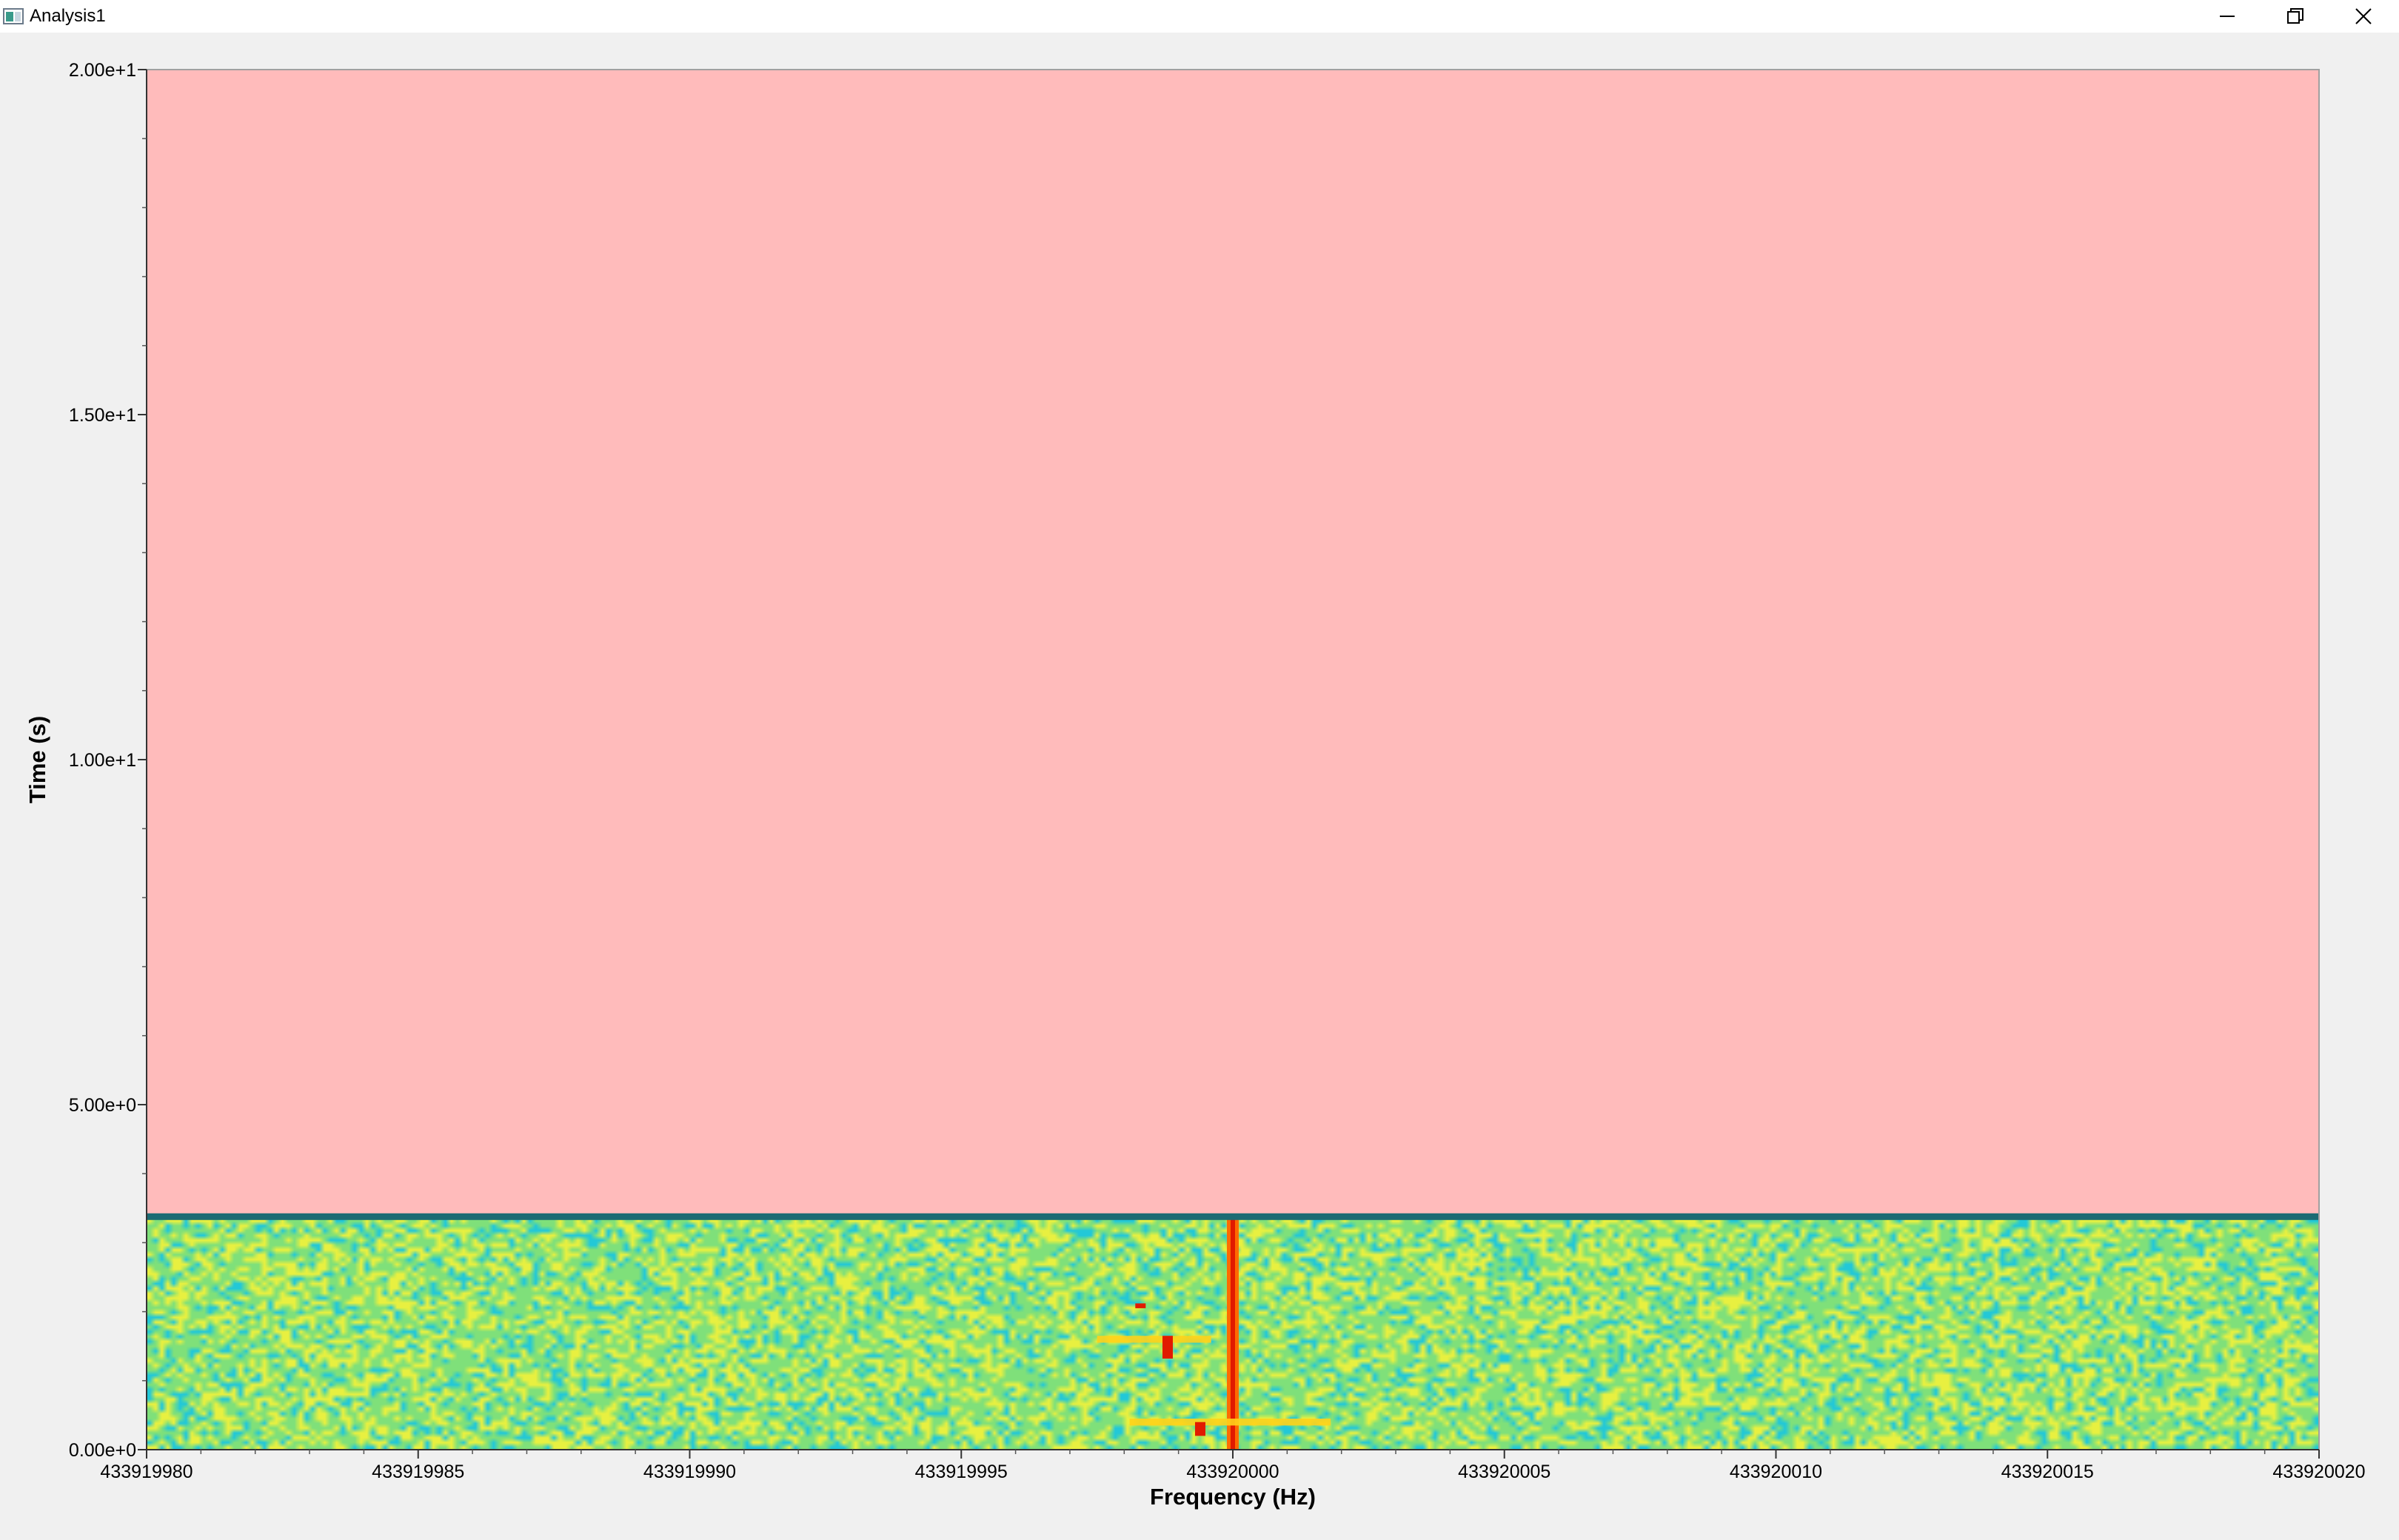 The width and height of the screenshot is (2399, 1540). What do you see at coordinates (962, 1472) in the screenshot?
I see `x-tick-label: 433919995` at bounding box center [962, 1472].